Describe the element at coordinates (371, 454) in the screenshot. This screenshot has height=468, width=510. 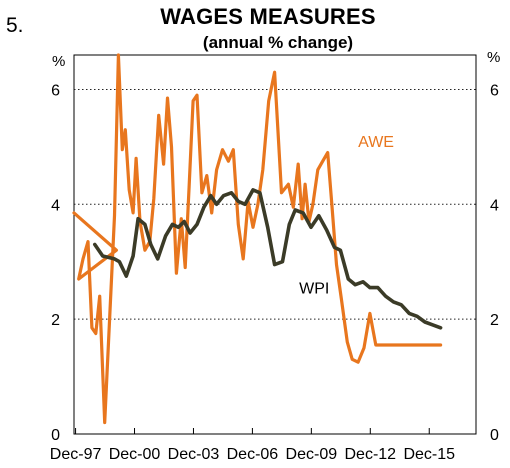
I see `x-tick-label-5: Dec-12` at that location.